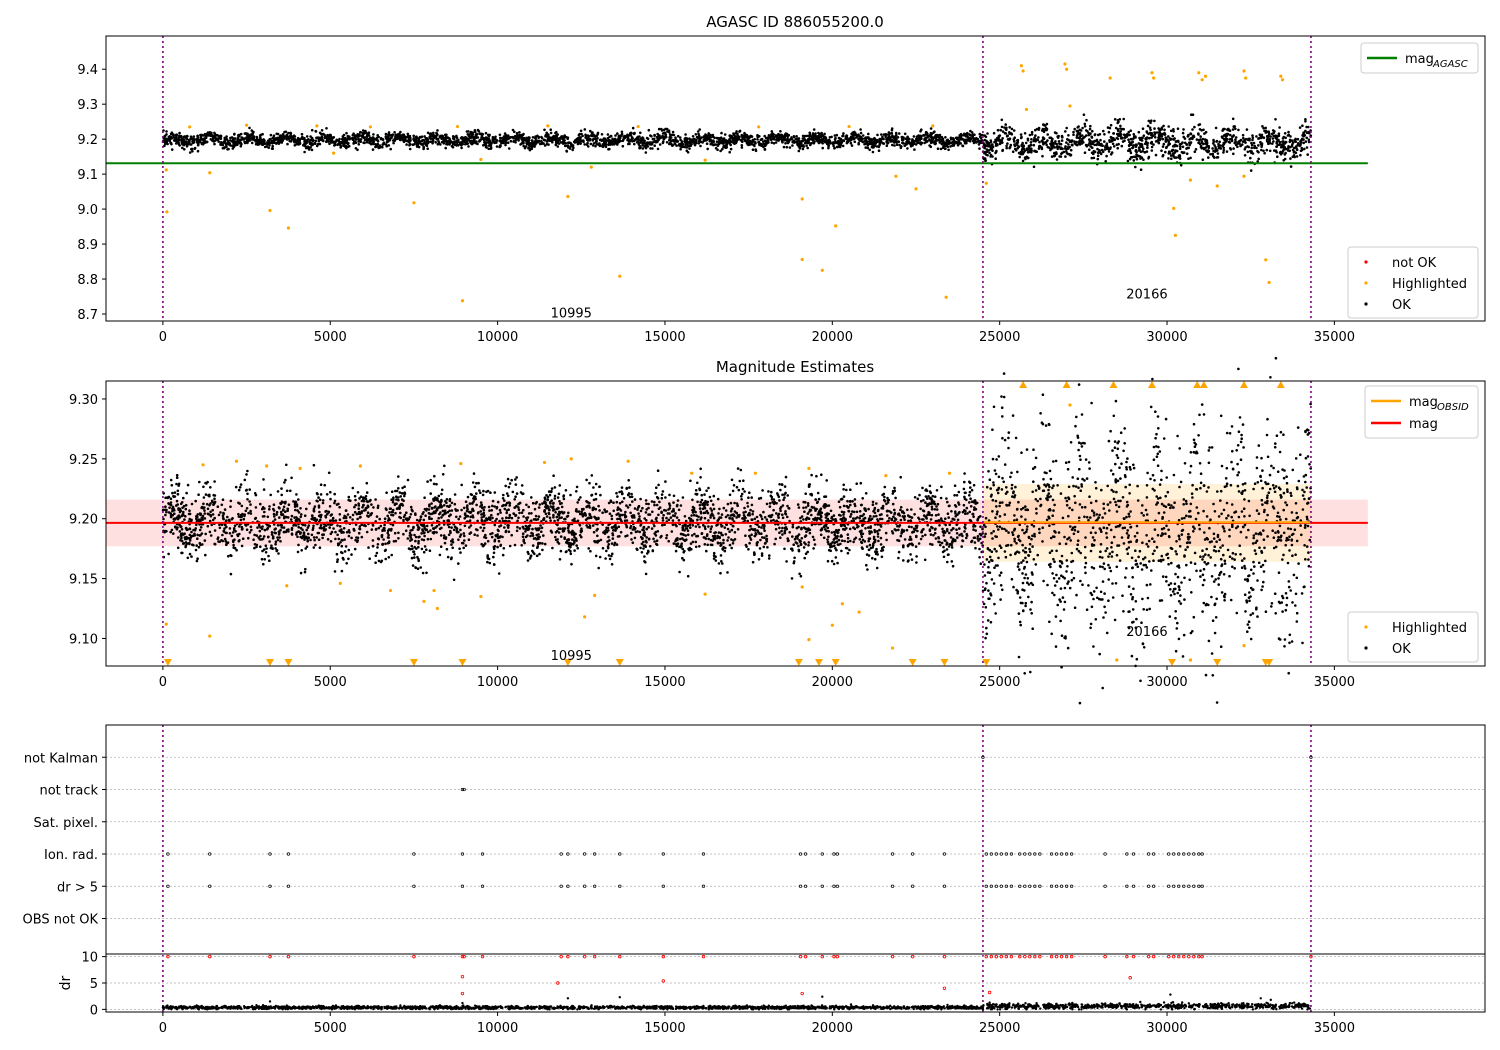 This screenshot has width=1500, height=1050. I want to click on agasc-xtick-label: 5000, so click(330, 337).